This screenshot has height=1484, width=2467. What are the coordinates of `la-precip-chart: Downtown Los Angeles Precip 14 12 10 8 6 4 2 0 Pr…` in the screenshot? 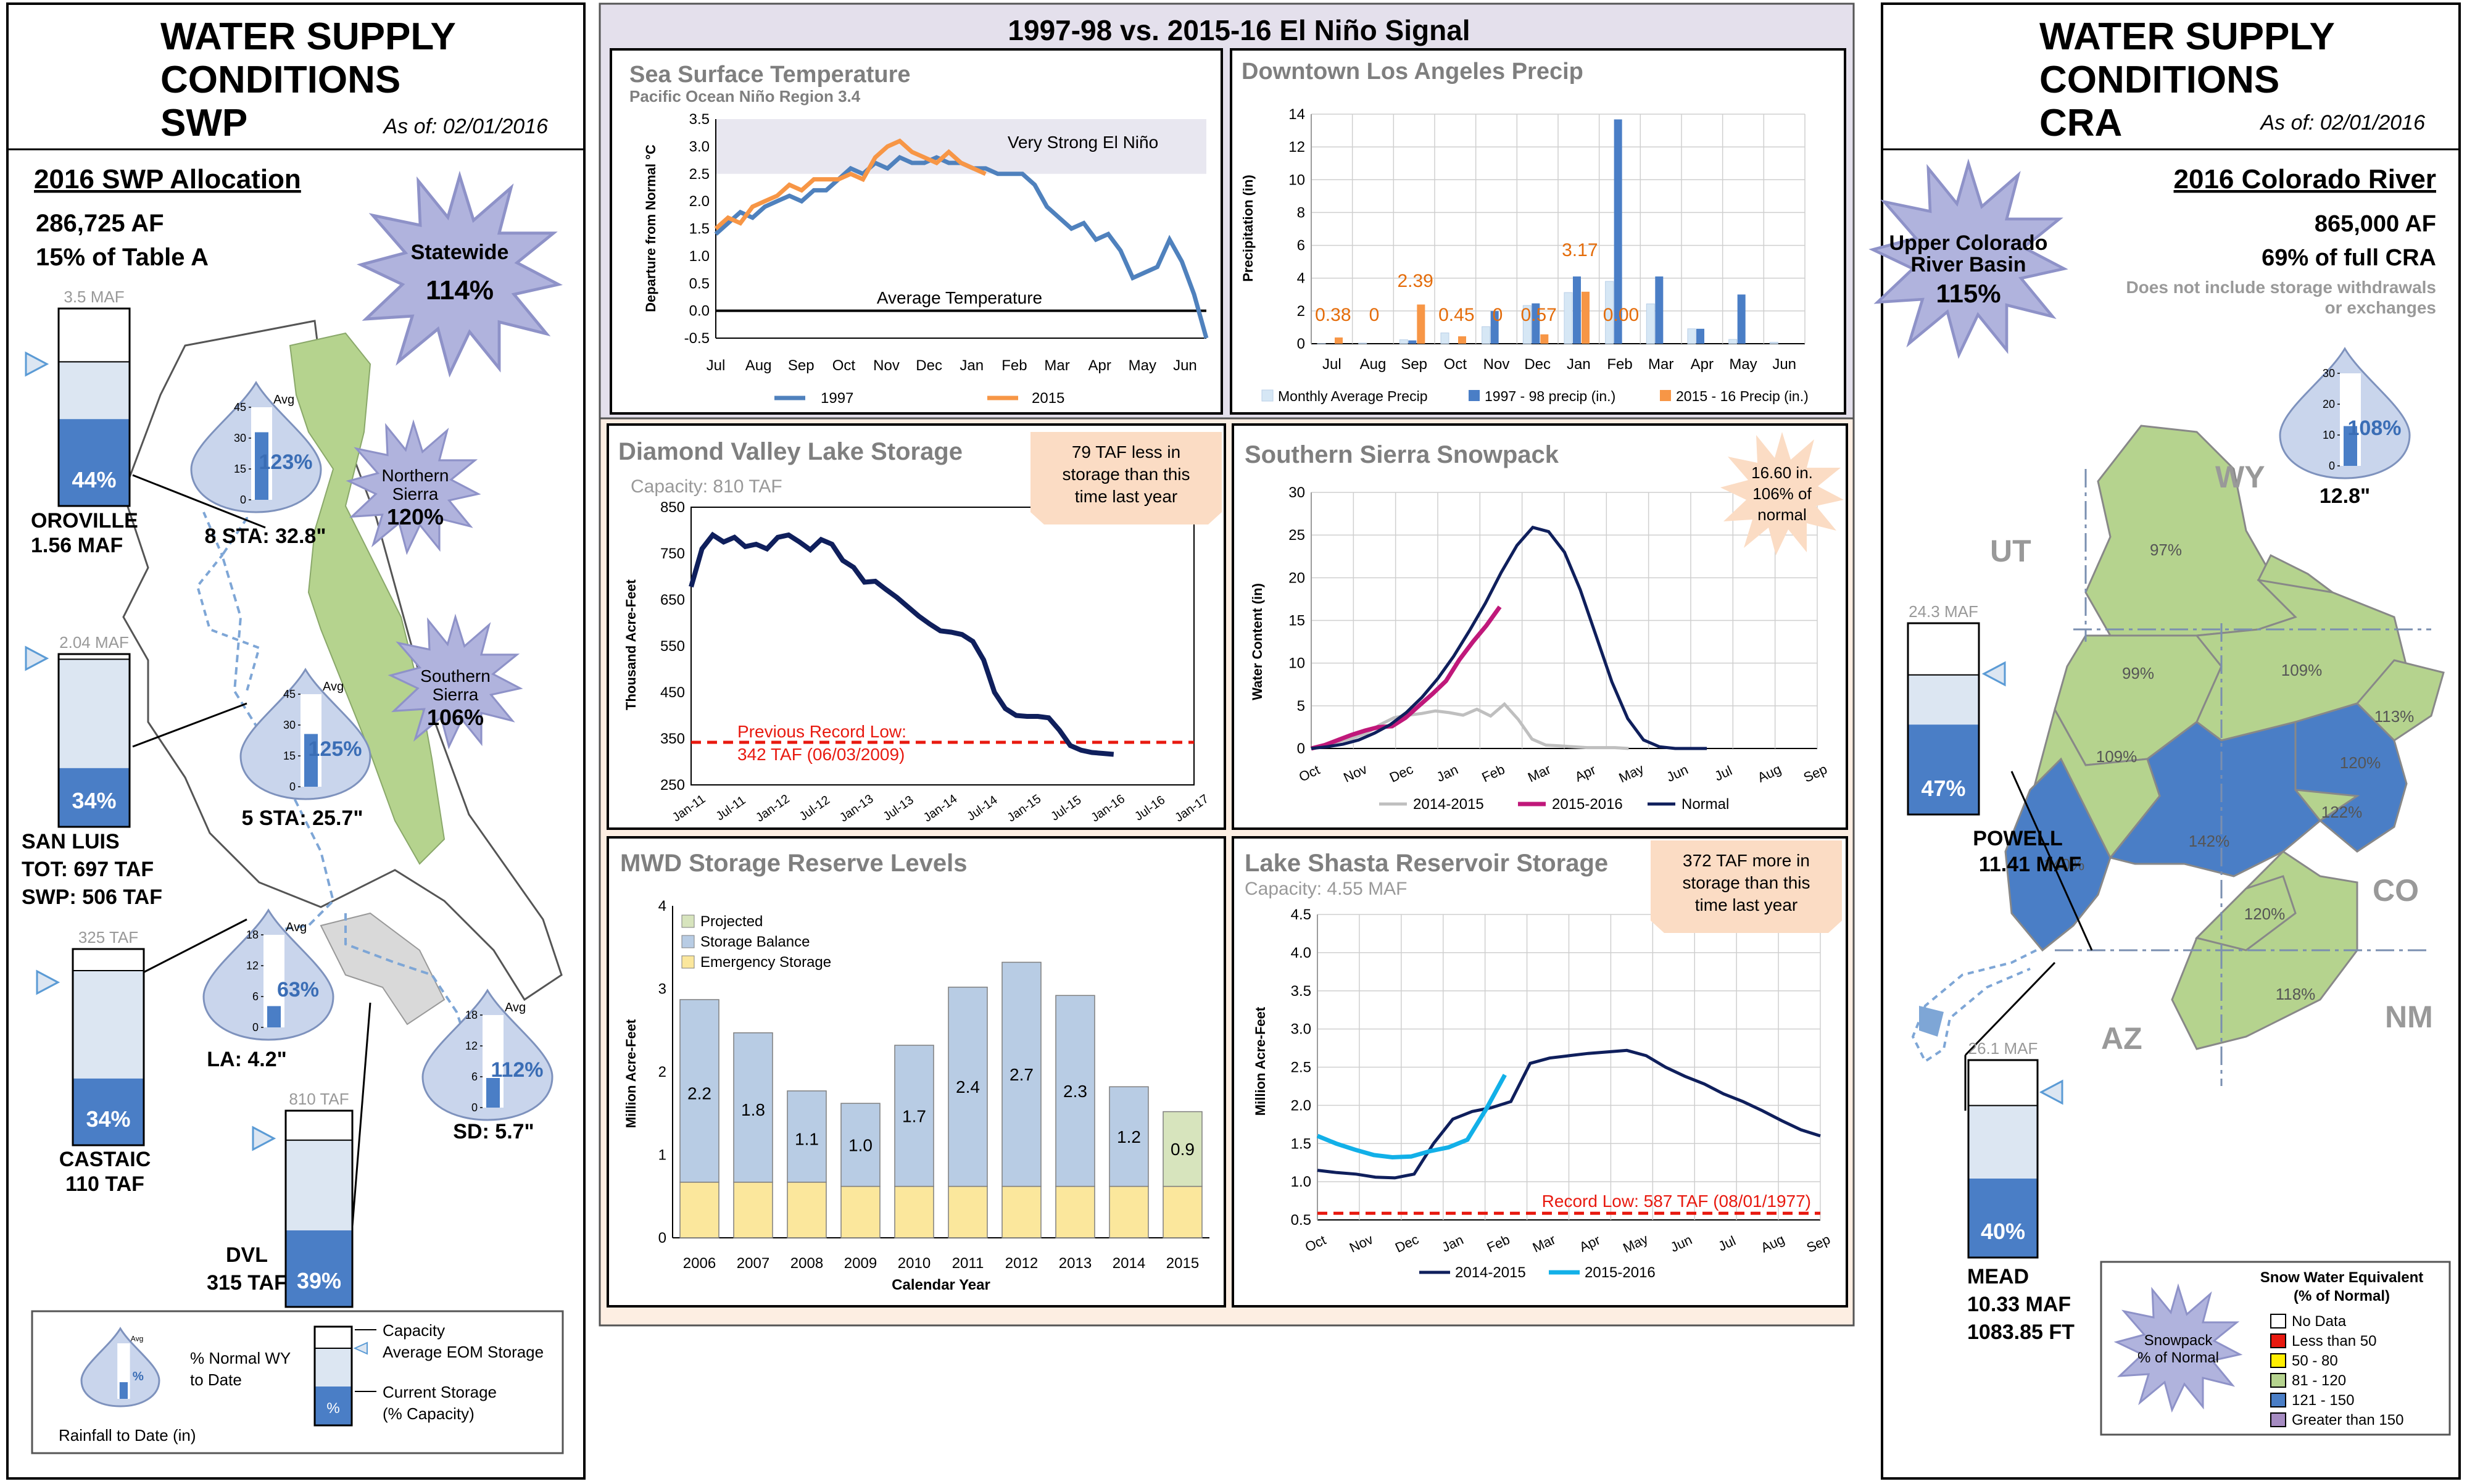 It's located at (1524, 231).